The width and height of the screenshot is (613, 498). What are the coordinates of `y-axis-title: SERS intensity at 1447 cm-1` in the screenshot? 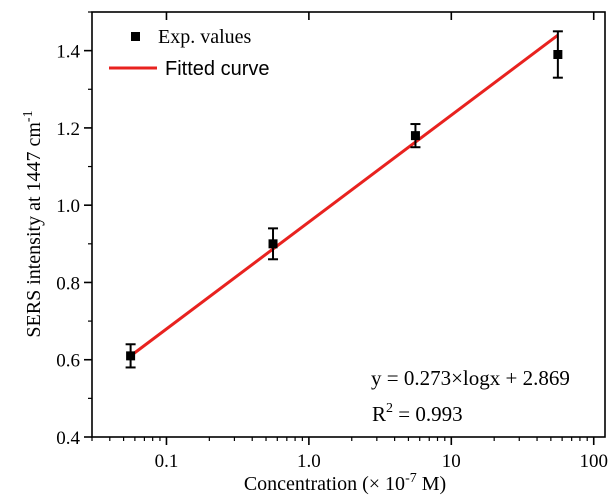 It's located at (33, 223).